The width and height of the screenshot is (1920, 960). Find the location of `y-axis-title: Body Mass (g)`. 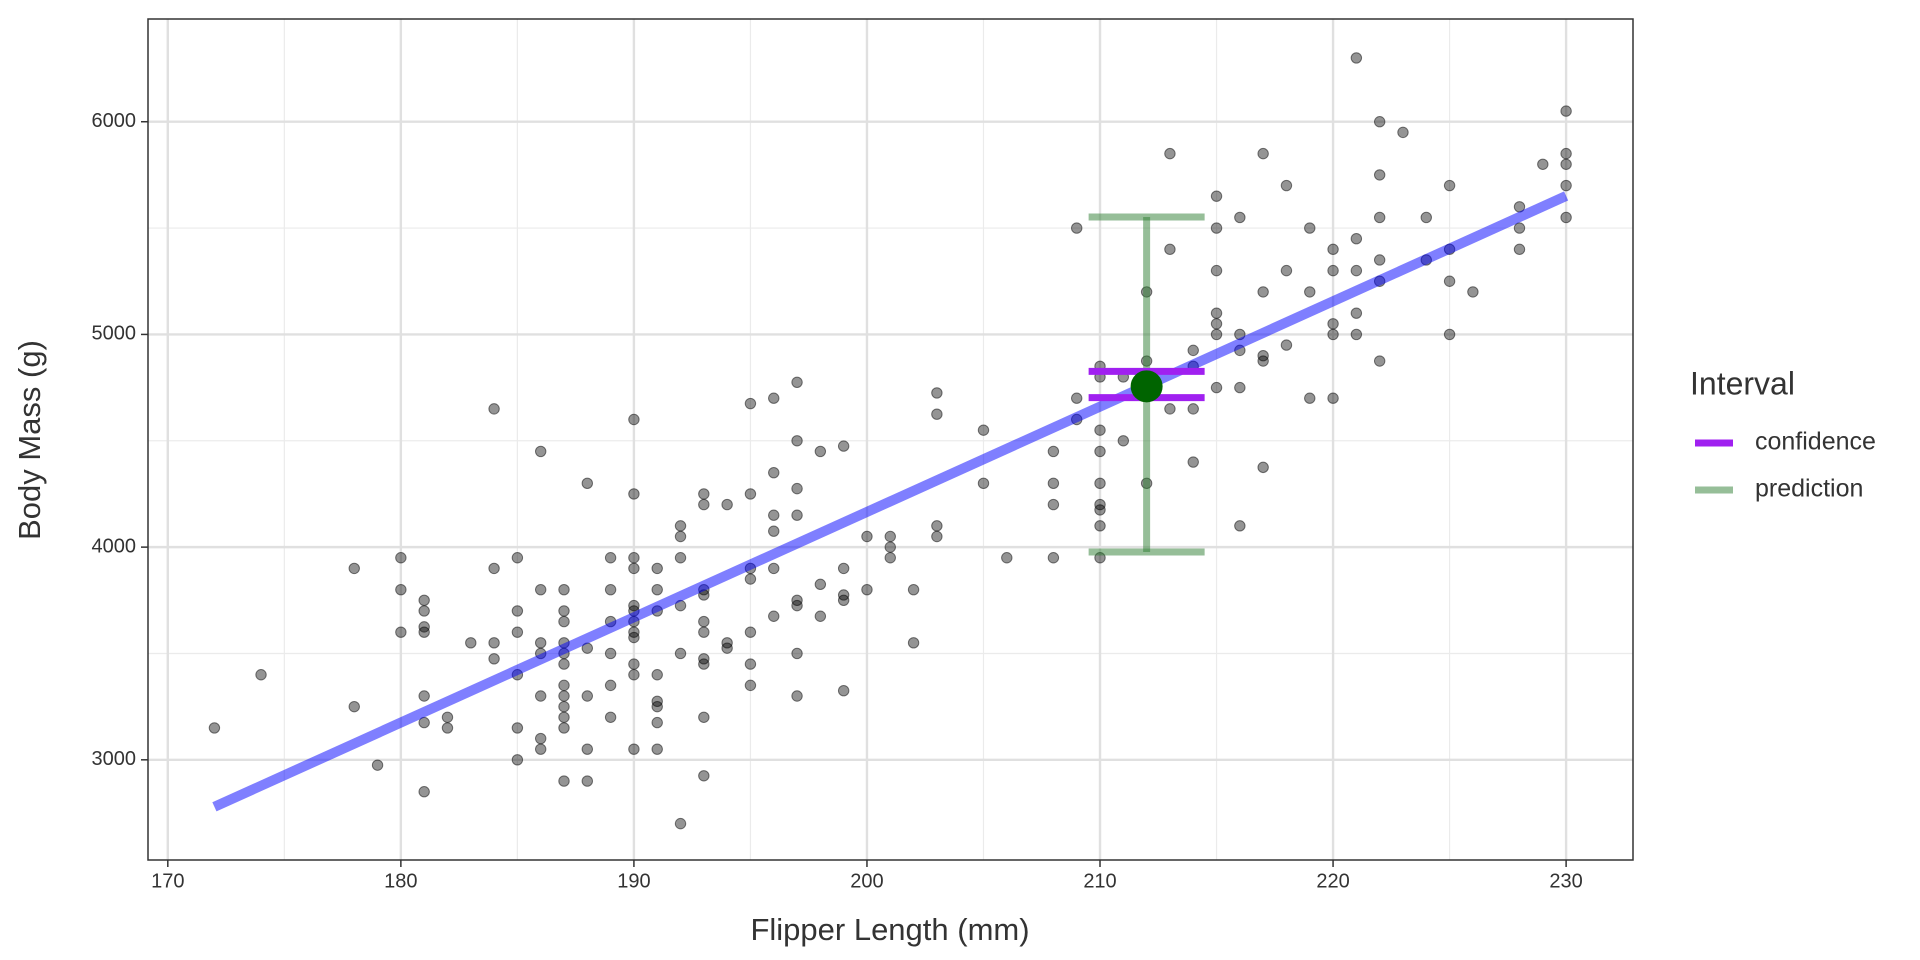

y-axis-title: Body Mass (g) is located at coordinates (29, 440).